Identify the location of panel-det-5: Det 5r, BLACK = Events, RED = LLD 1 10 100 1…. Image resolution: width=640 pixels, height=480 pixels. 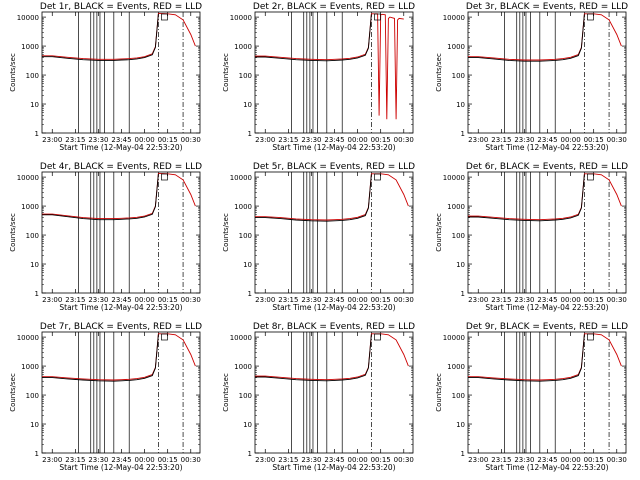
(318, 237).